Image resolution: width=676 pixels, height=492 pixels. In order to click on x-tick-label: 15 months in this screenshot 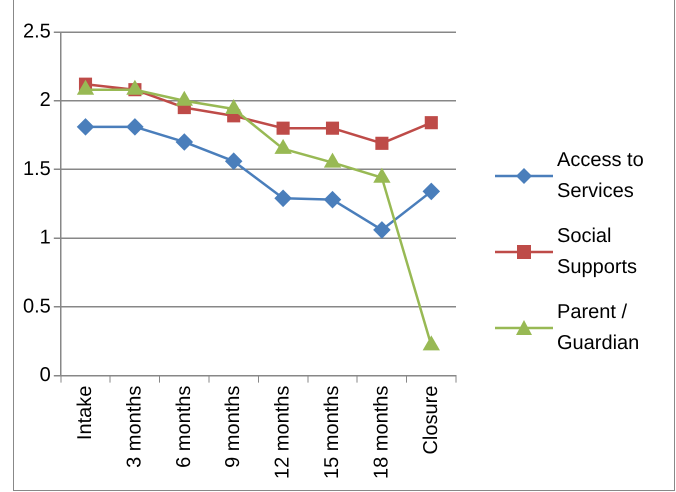, I will do `click(332, 432)`.